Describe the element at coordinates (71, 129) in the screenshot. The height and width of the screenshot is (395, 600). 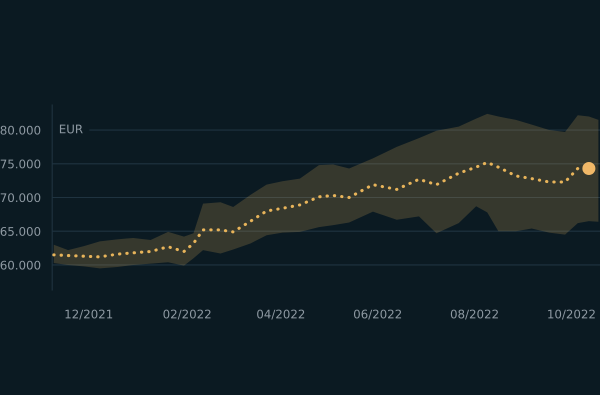
I see `y-axis-title: EUR` at that location.